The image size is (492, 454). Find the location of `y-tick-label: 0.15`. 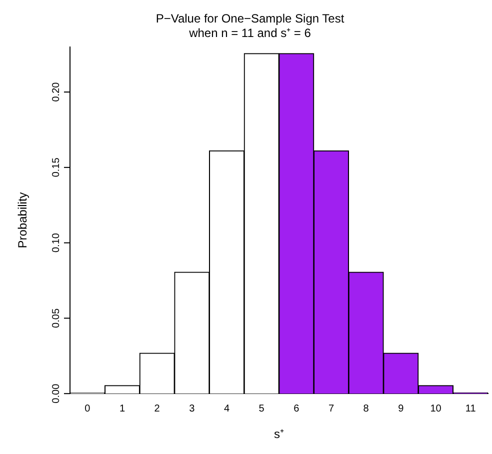

y-tick-label: 0.15 is located at coordinates (56, 167).